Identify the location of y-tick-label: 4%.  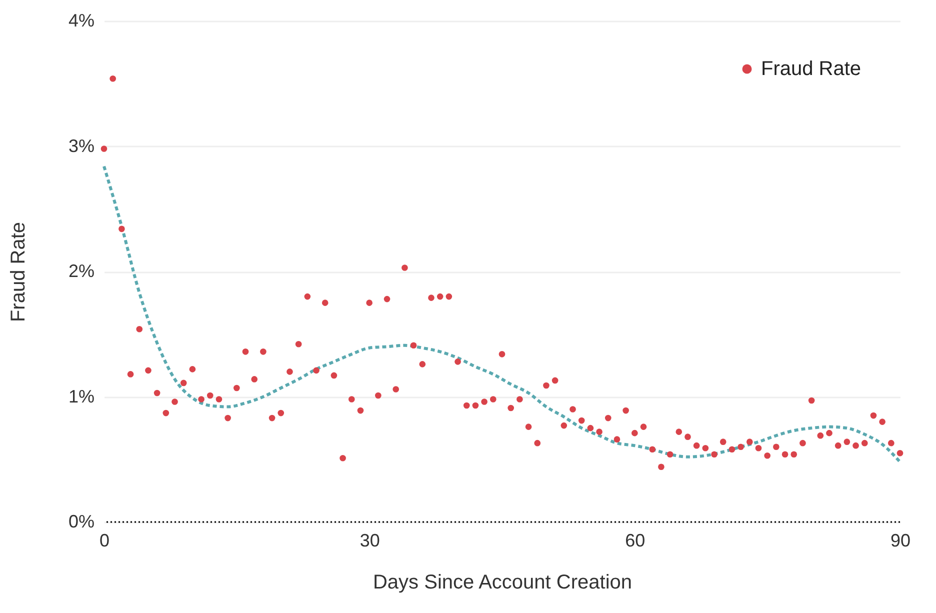
(81, 20).